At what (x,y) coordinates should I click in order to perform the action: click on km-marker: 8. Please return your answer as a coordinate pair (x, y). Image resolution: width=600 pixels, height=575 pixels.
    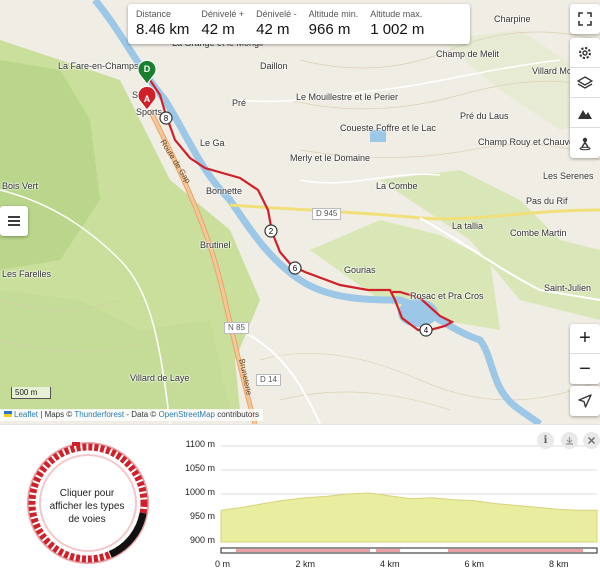
    Looking at the image, I should click on (166, 118).